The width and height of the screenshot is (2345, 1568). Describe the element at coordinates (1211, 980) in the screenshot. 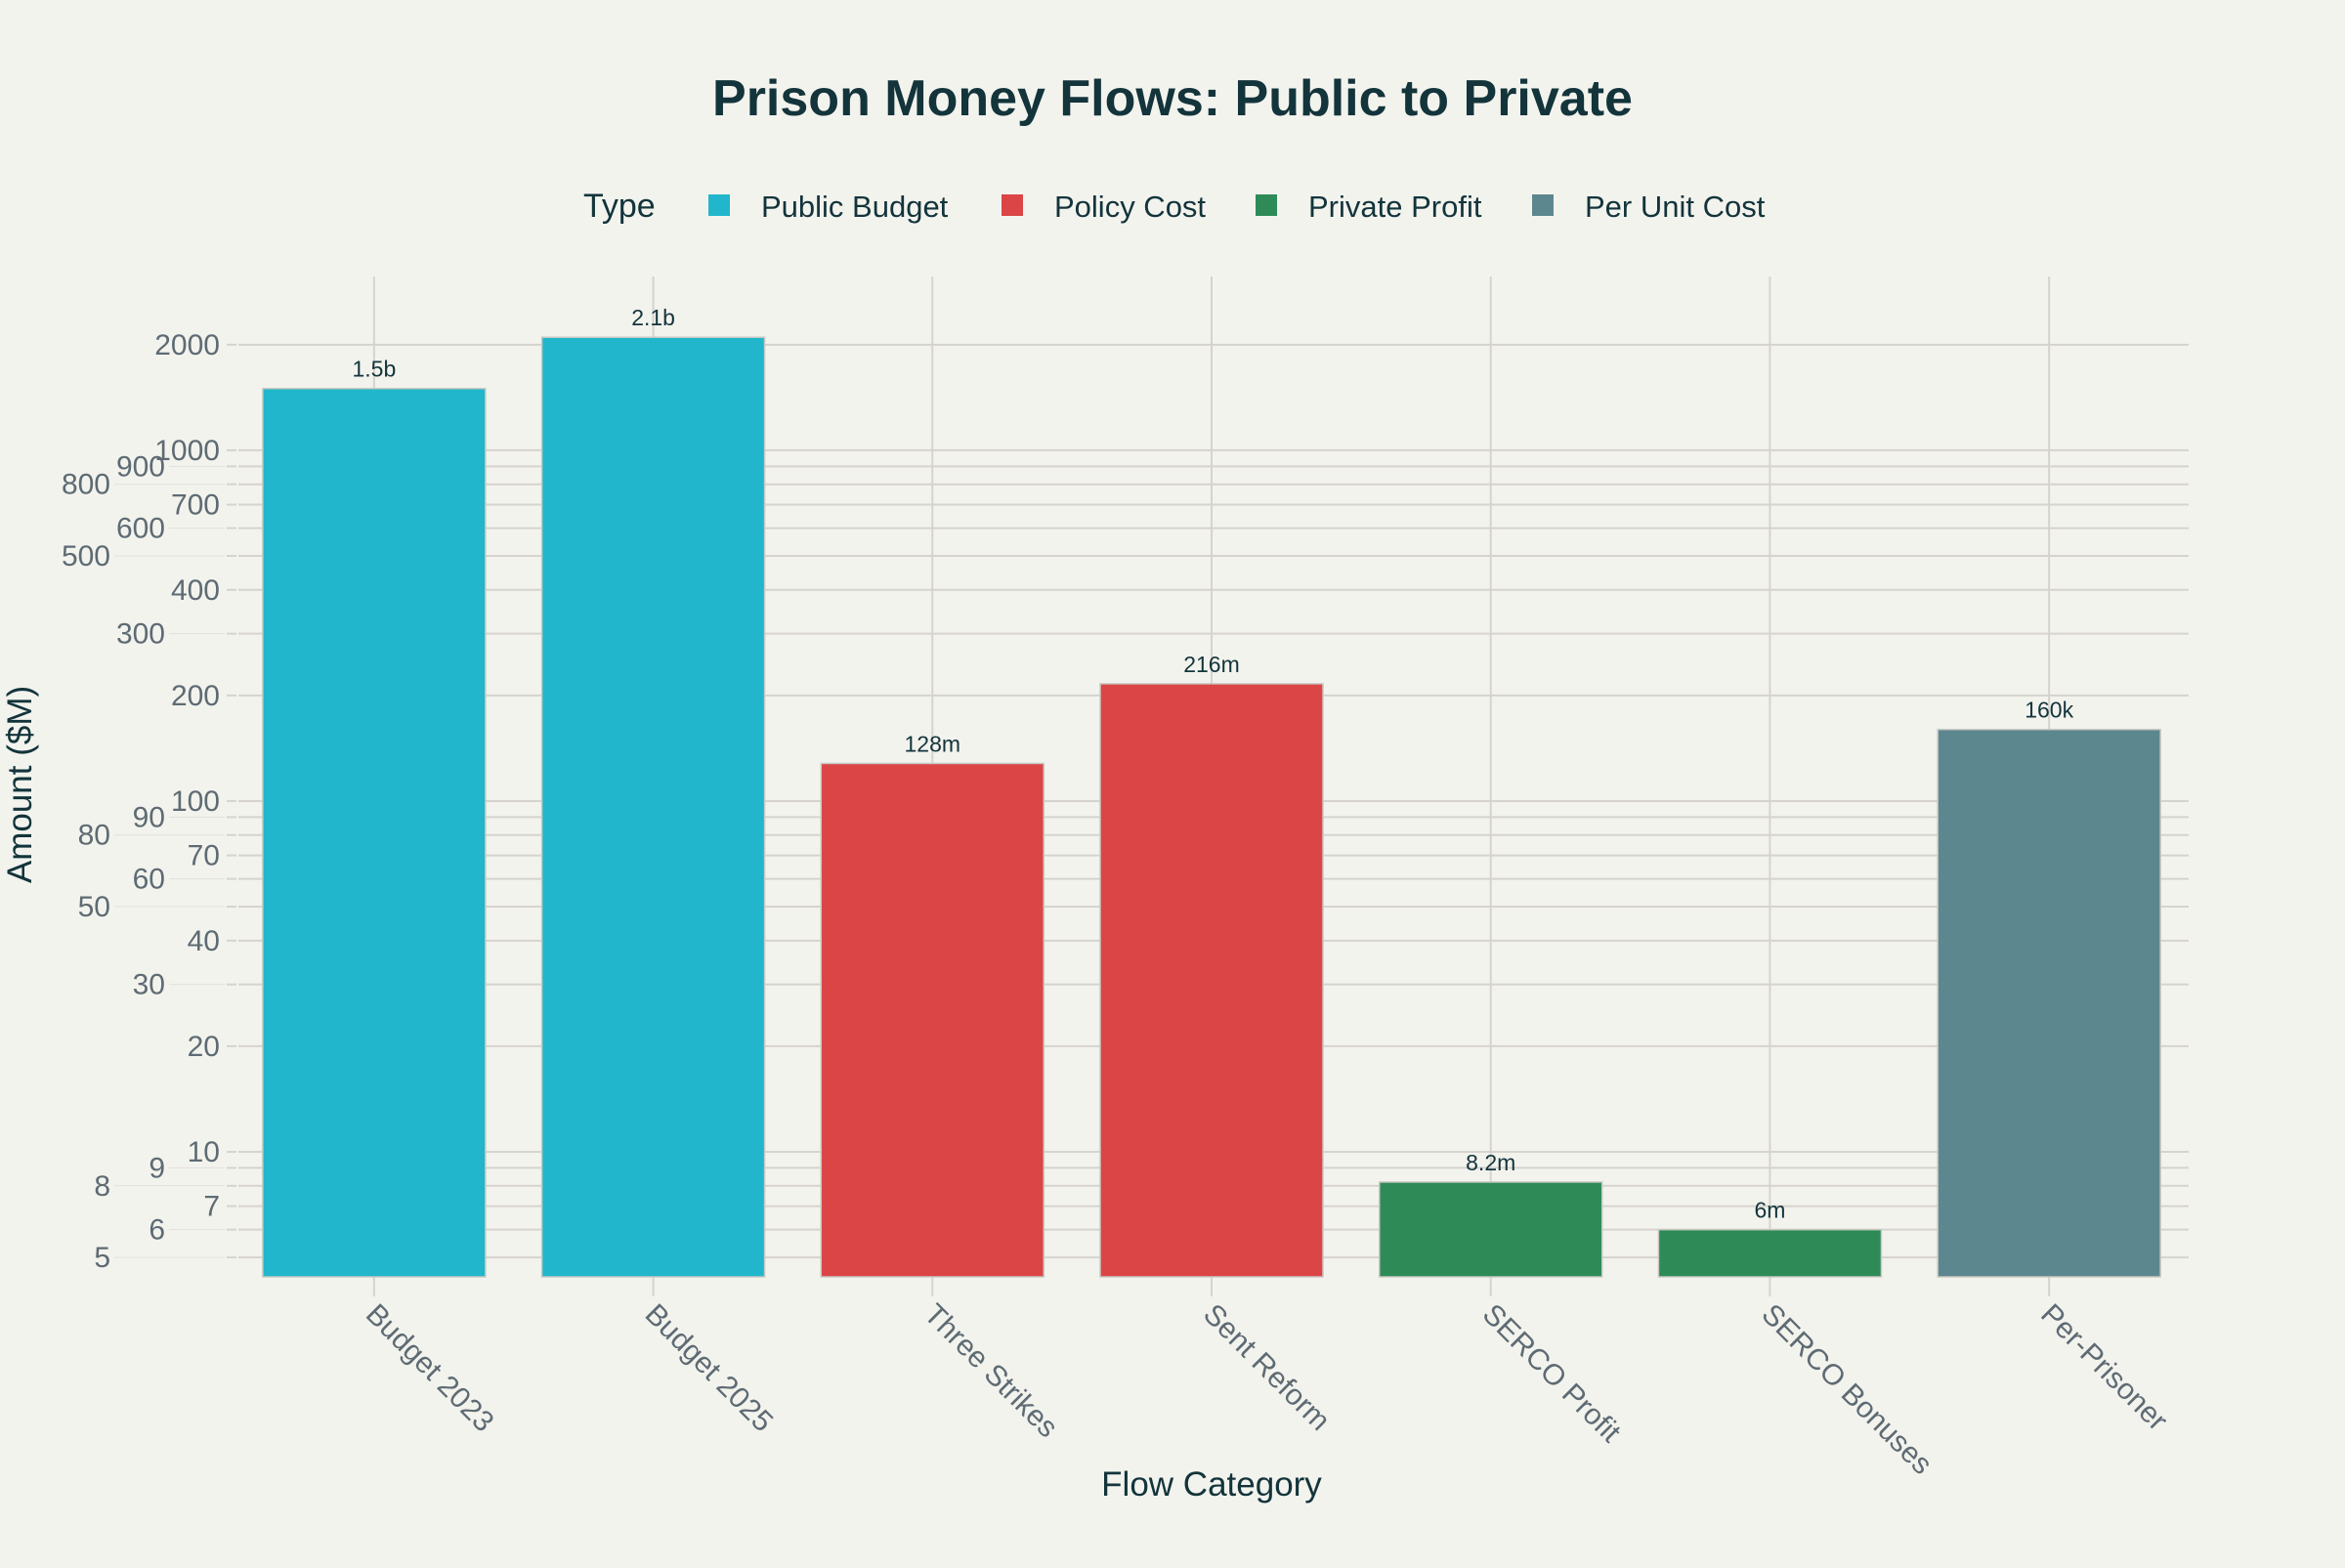

I see `bar-sent-reform` at that location.